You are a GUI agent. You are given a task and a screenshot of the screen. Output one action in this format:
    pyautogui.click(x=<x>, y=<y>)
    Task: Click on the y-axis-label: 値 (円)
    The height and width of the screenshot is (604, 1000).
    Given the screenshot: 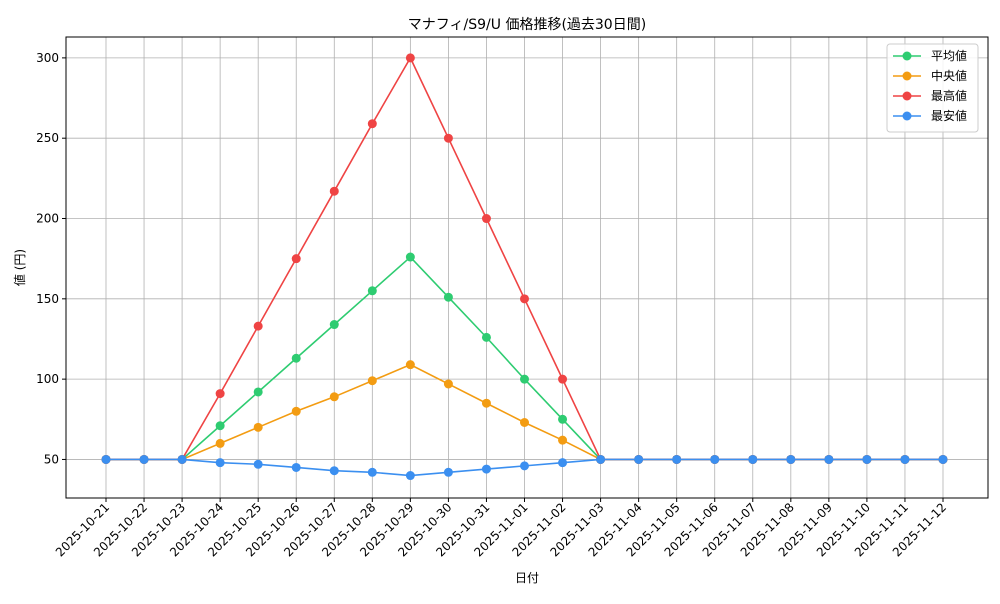 What is the action you would take?
    pyautogui.click(x=19, y=267)
    